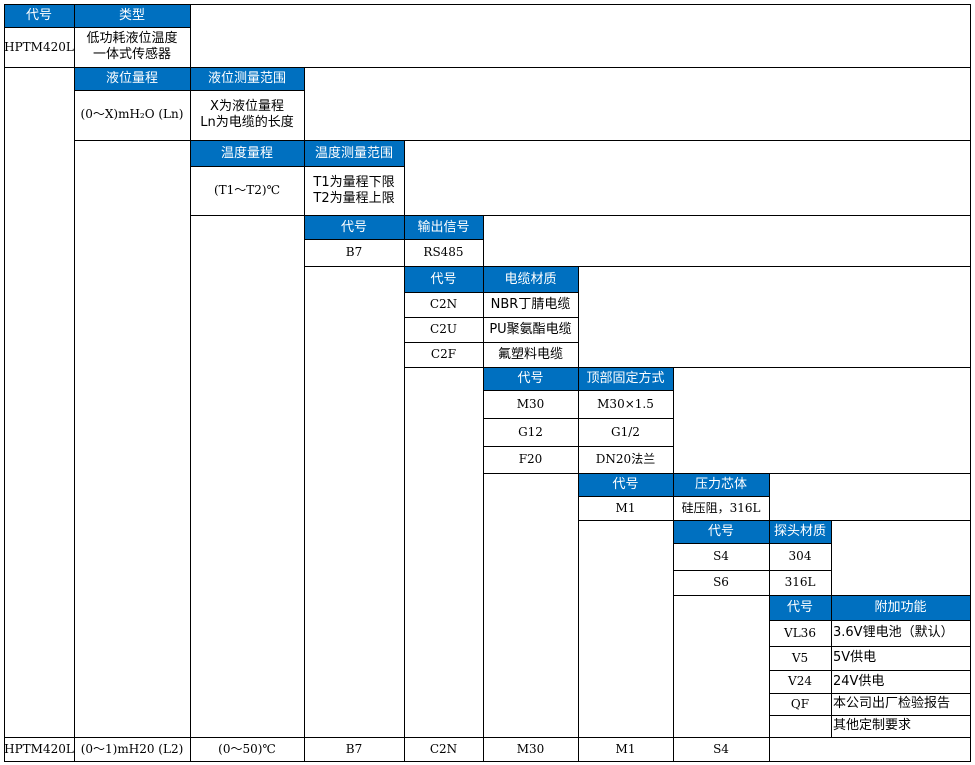 The width and height of the screenshot is (975, 765). Describe the element at coordinates (530, 431) in the screenshot. I see `mount-code-cell: G12` at that location.